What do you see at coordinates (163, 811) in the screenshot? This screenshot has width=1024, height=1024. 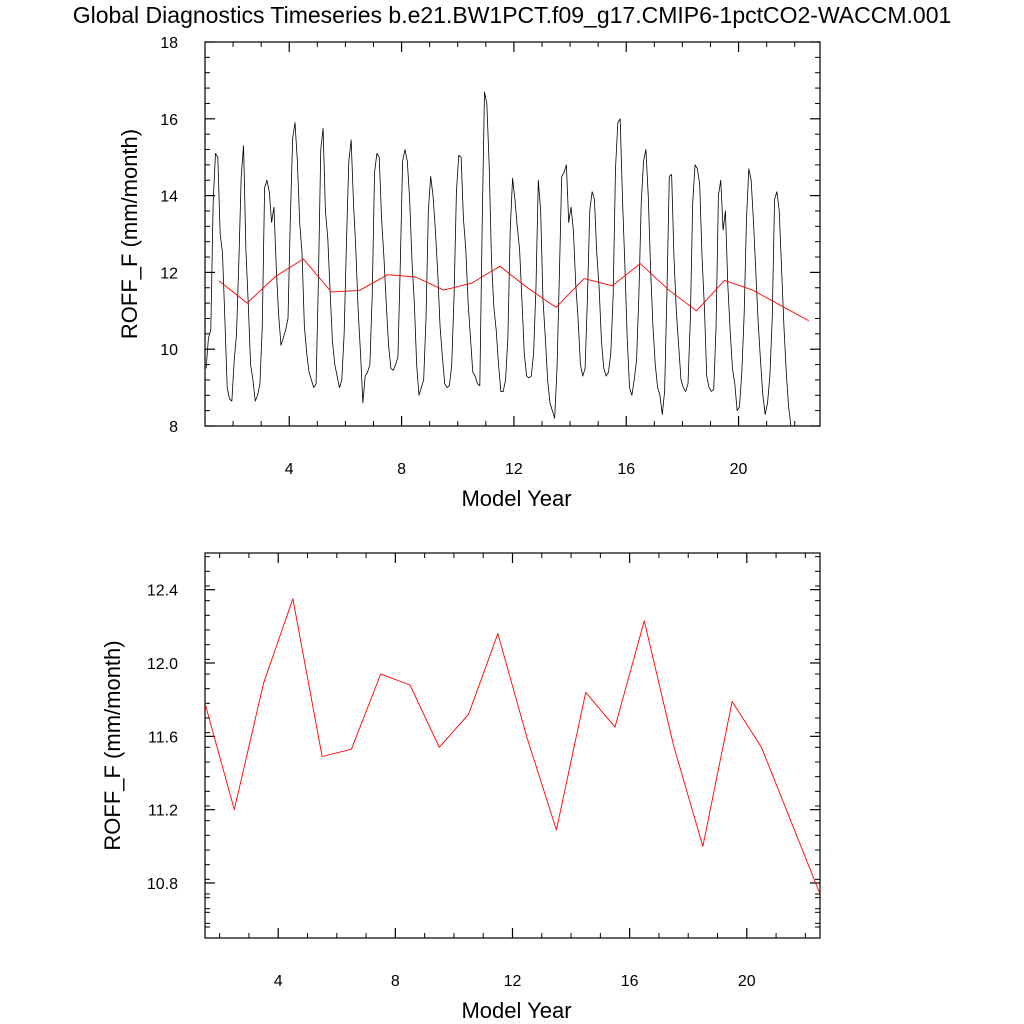 I see `panel2-y-tick-label: 11.2` at bounding box center [163, 811].